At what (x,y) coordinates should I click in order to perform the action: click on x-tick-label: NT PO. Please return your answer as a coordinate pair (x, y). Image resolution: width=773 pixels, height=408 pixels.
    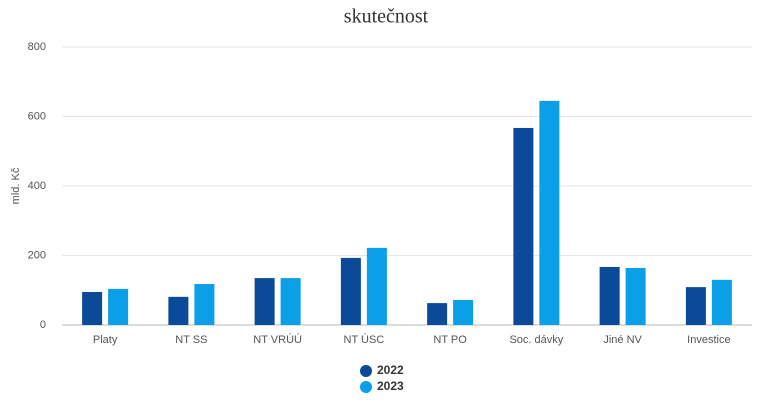
    Looking at the image, I should click on (450, 340).